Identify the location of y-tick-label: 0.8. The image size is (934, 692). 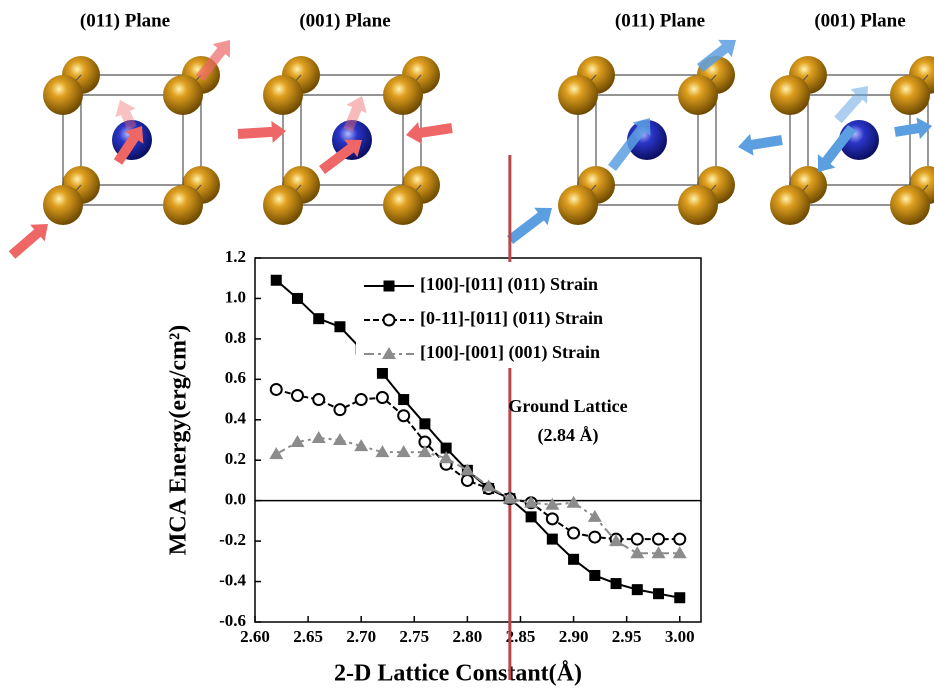
(235, 337).